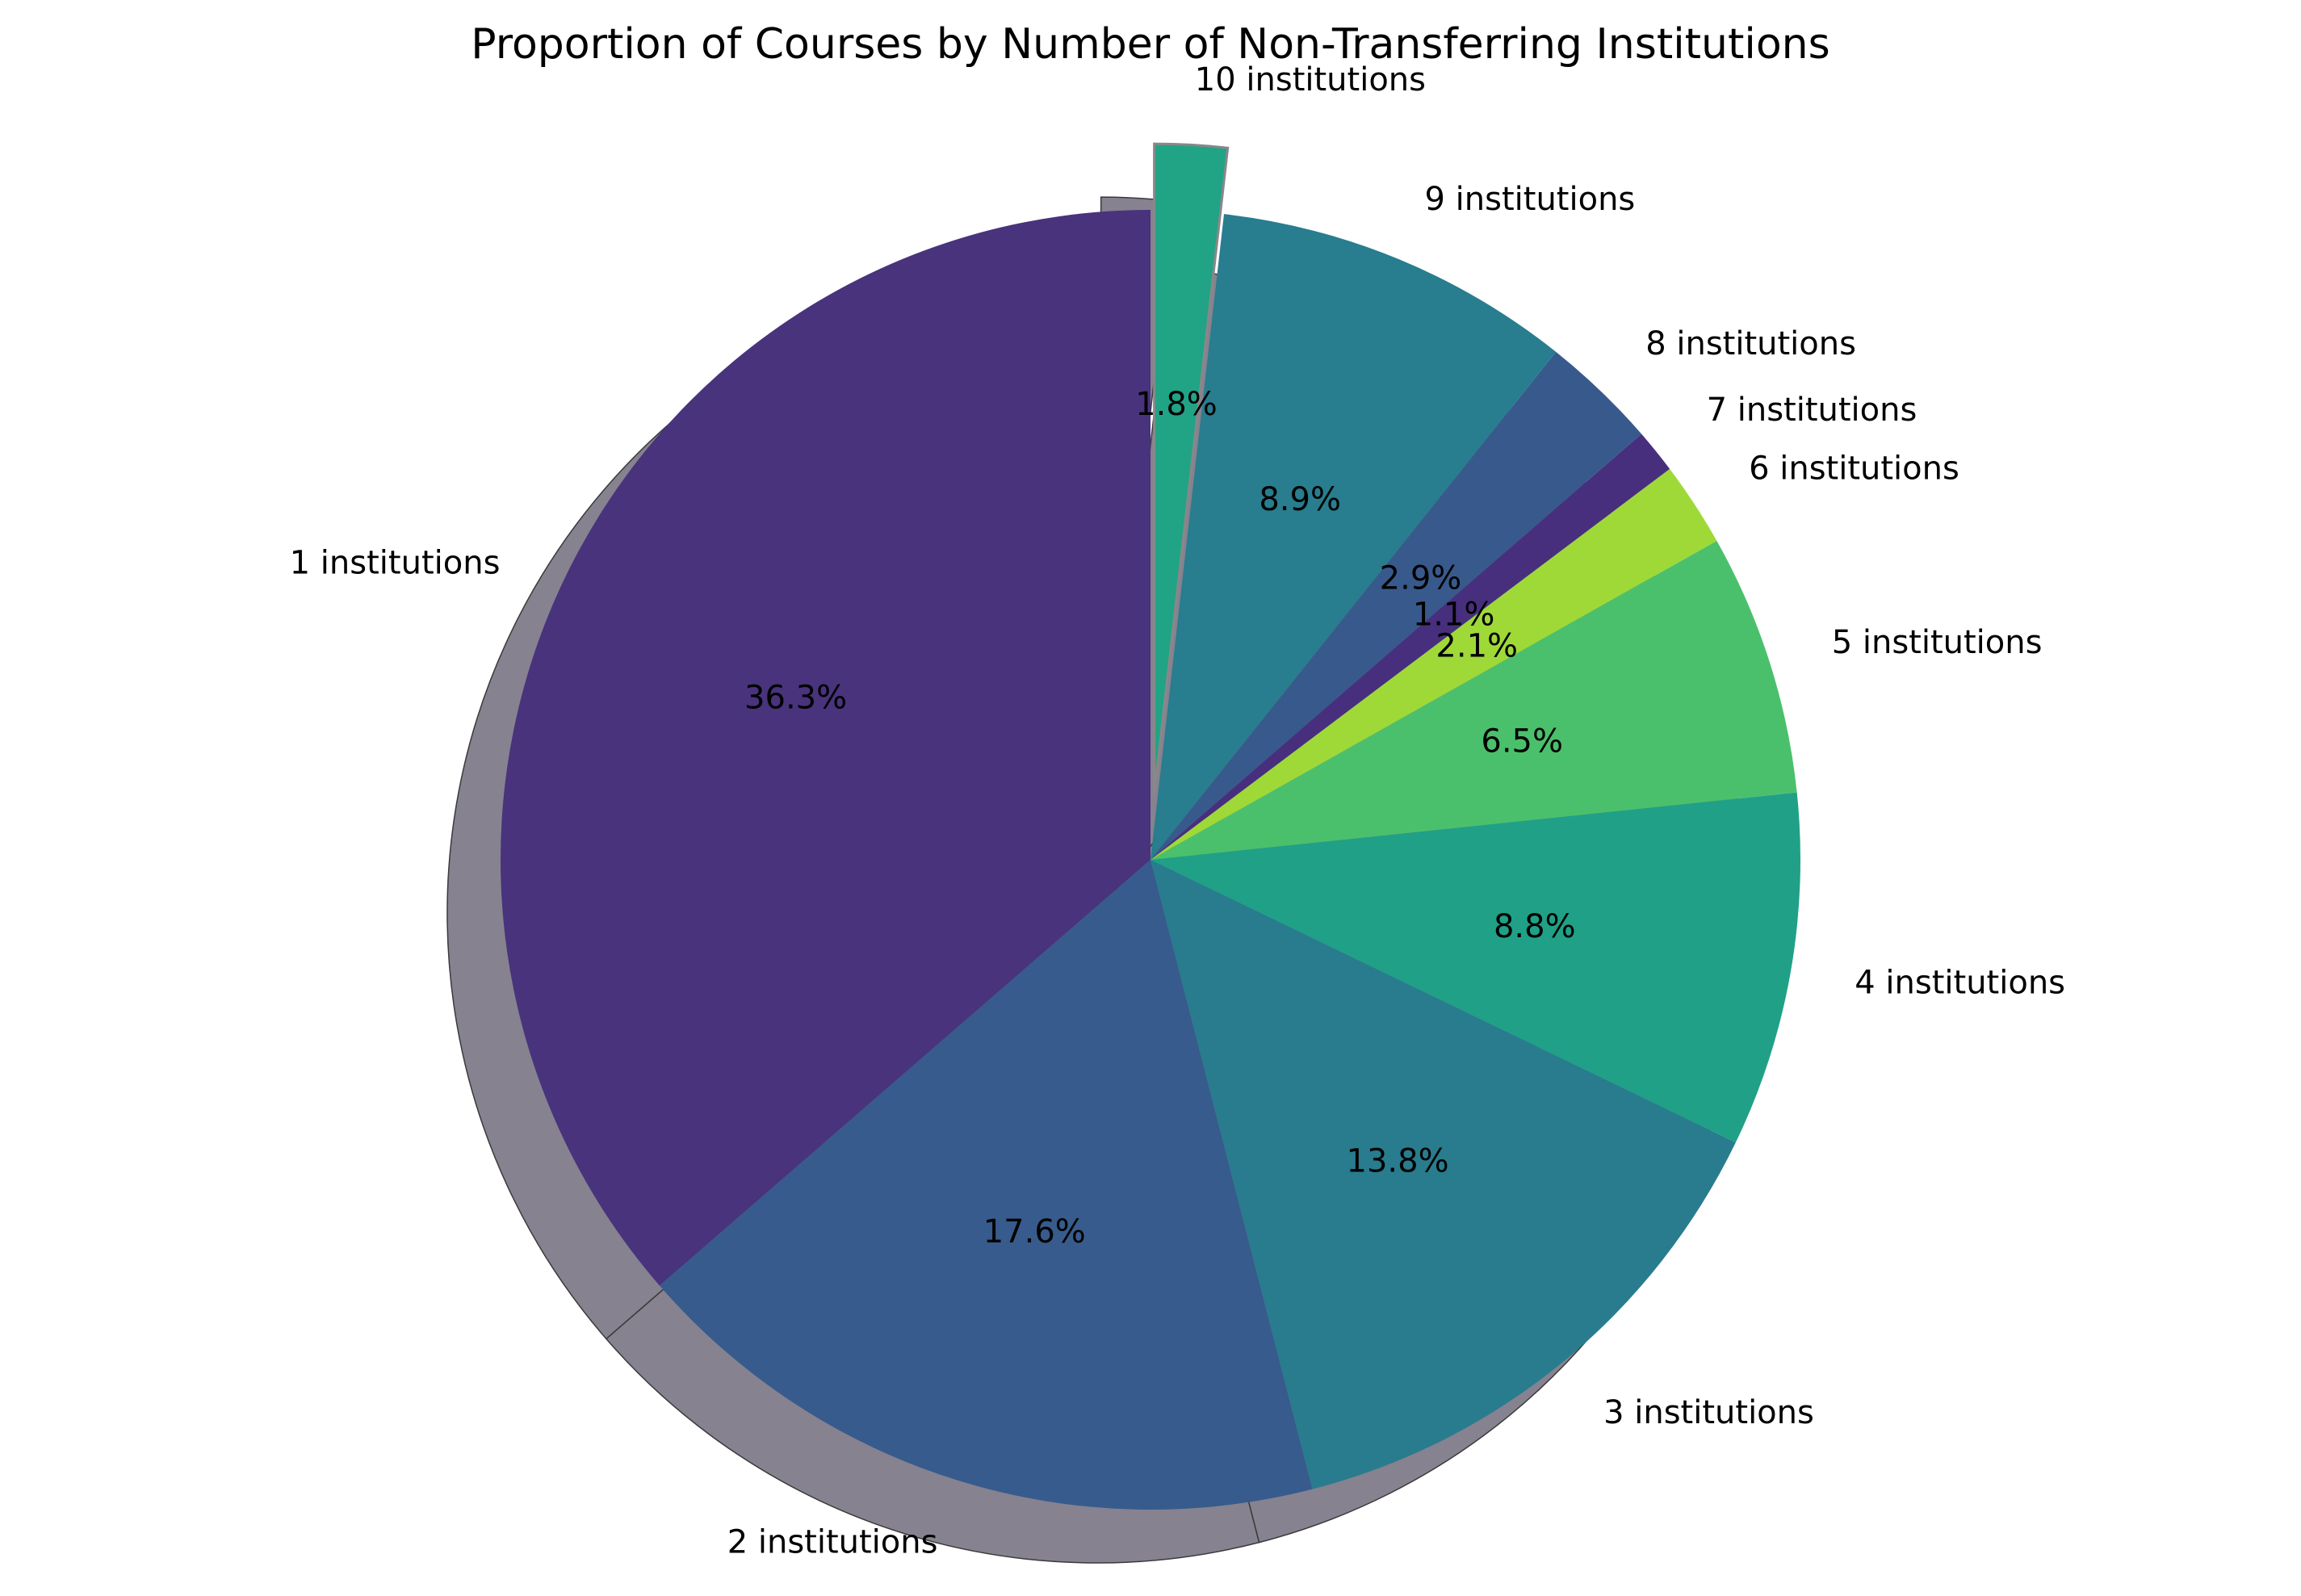 This screenshot has height=1596, width=2301. I want to click on category-label-5-institutions: 5 institutions, so click(1937, 642).